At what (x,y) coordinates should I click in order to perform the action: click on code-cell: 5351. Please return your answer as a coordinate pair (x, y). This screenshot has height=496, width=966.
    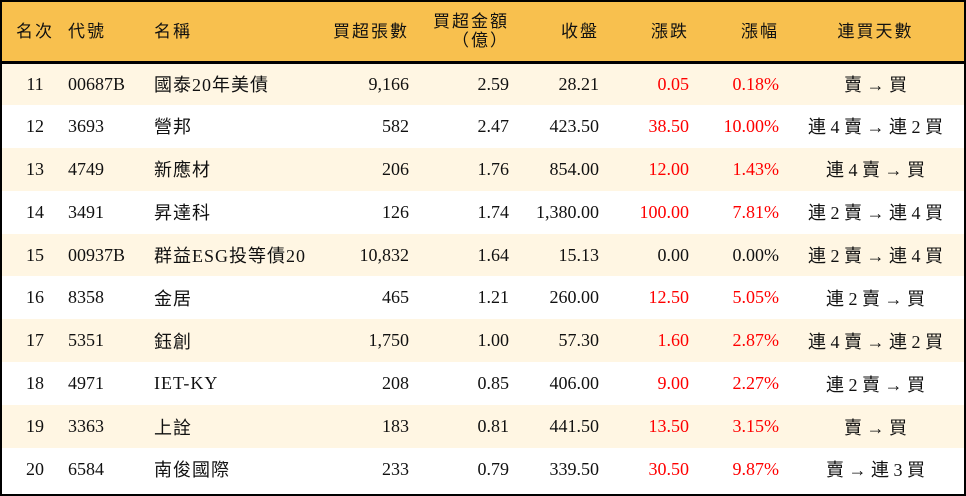
    Looking at the image, I should click on (86, 340).